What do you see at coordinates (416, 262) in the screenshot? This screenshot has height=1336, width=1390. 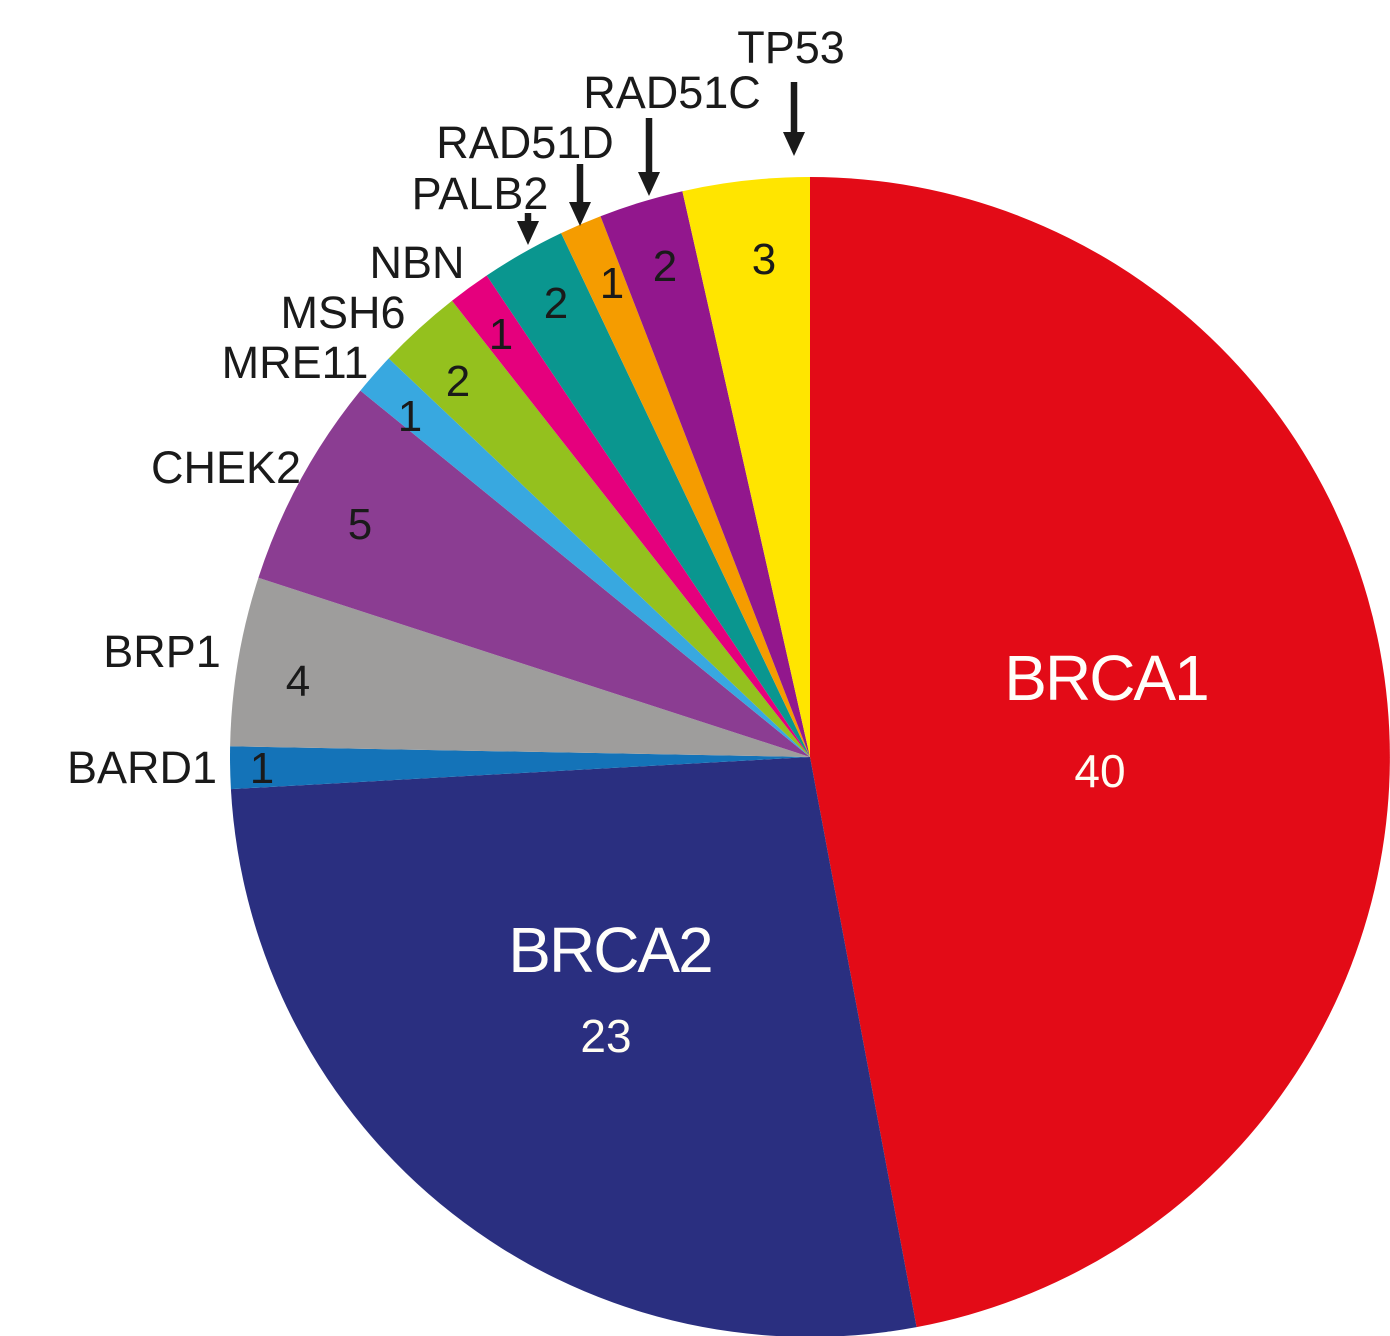 I see `segment-name-NBN: NBN` at bounding box center [416, 262].